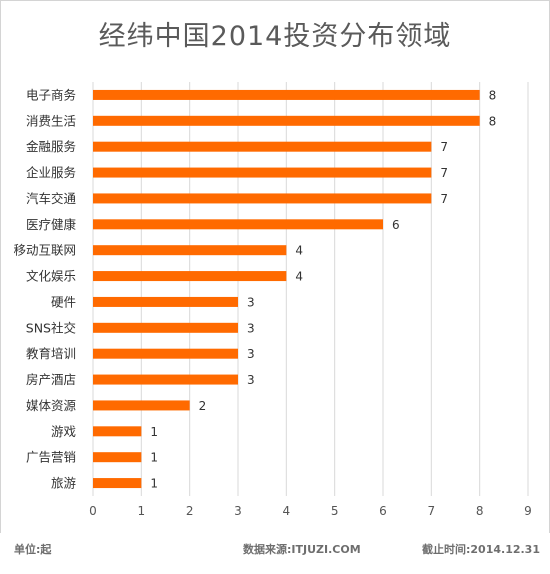 The height and width of the screenshot is (574, 550). I want to click on chart-title: 经纬中国2014投资分布领域, so click(275, 36).